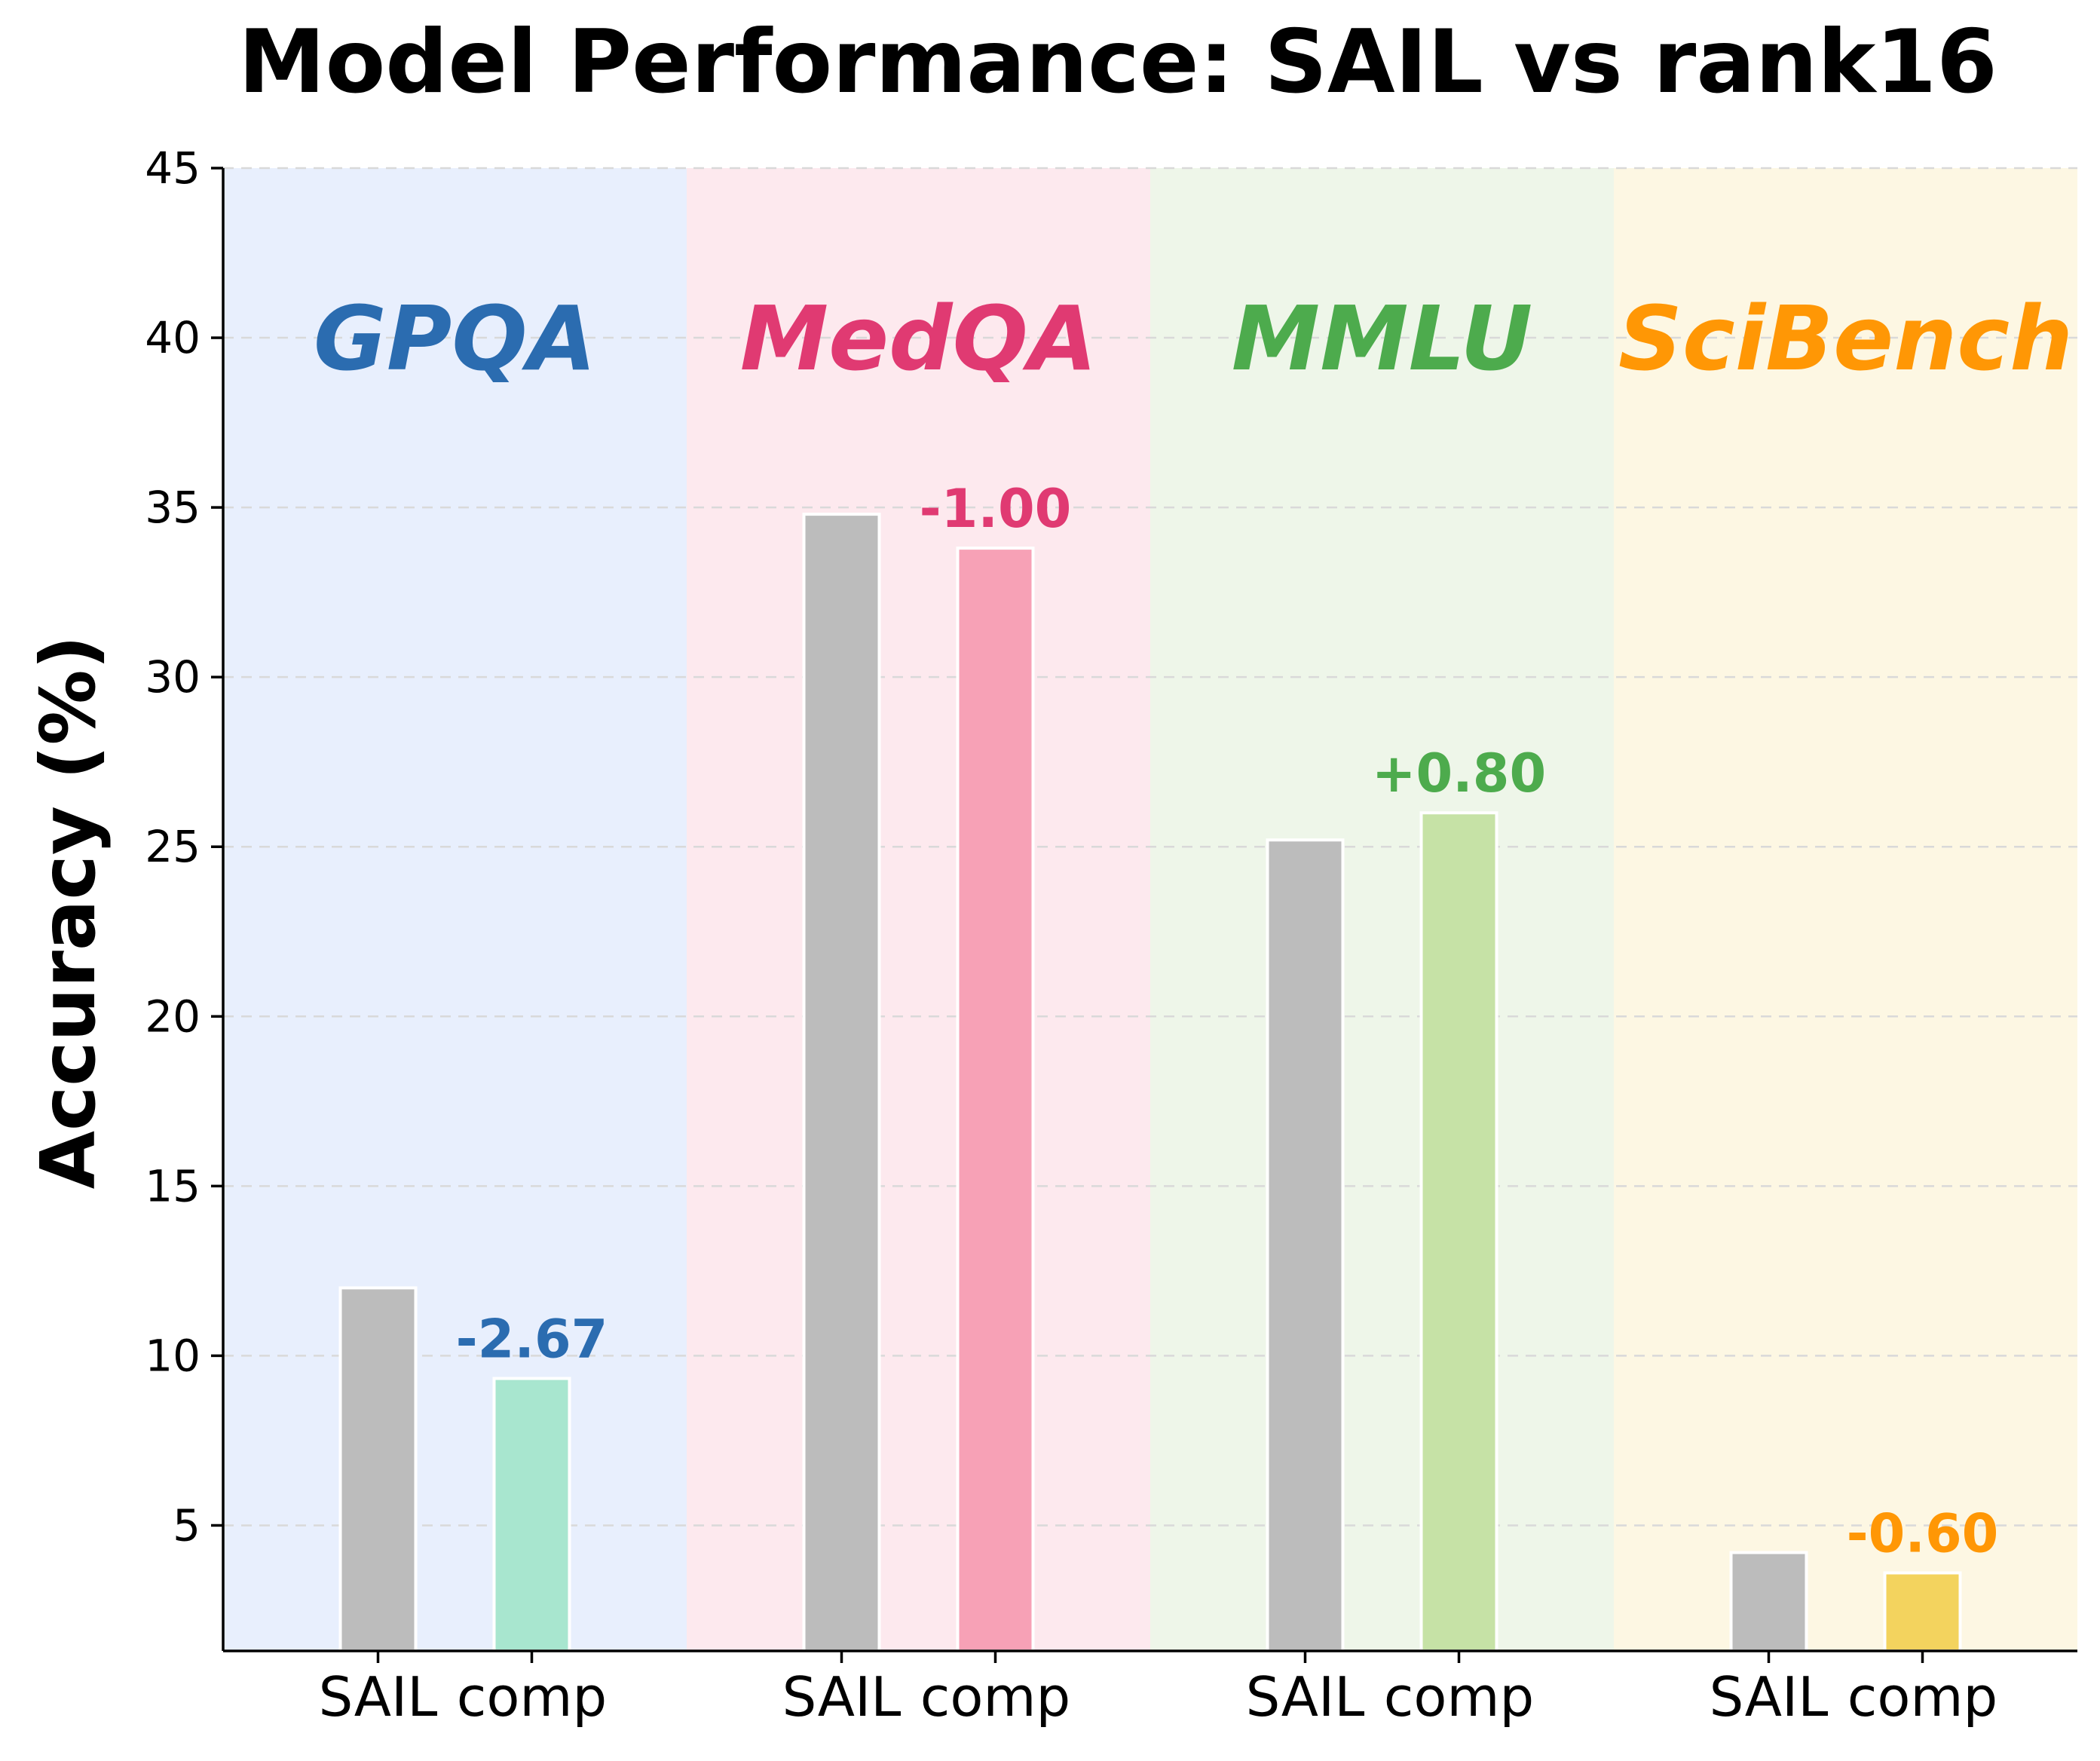  What do you see at coordinates (996, 509) in the screenshot?
I see `delta-label-medqa: -1.00` at bounding box center [996, 509].